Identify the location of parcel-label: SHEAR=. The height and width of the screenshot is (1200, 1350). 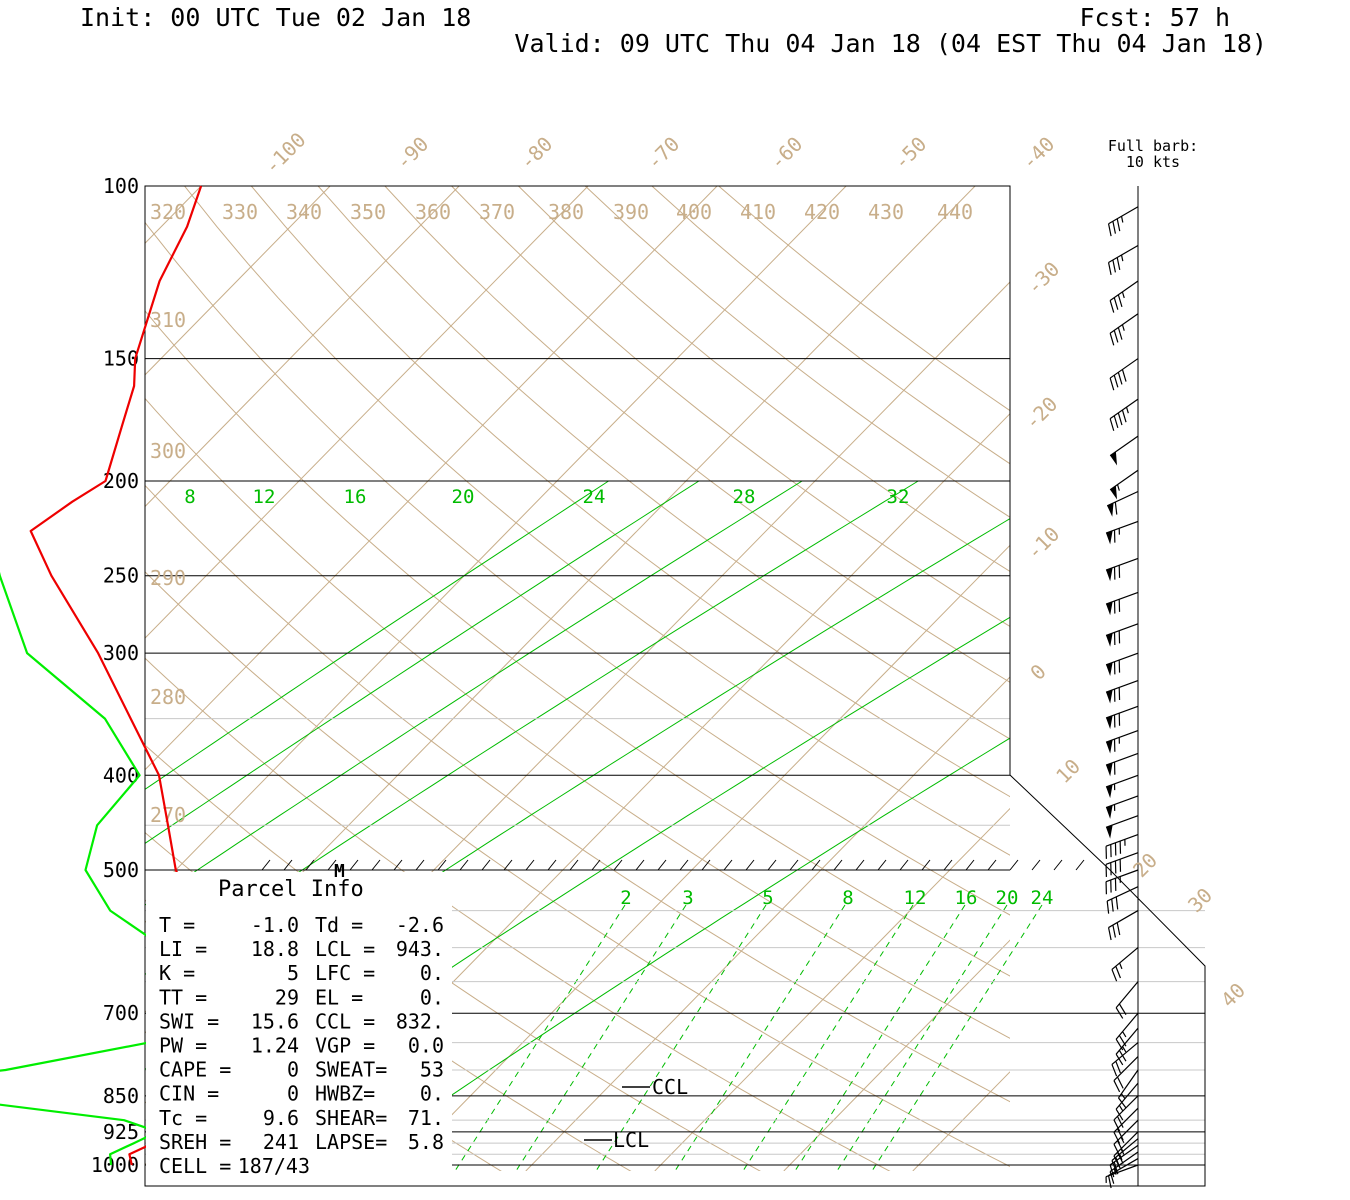
(351, 1118).